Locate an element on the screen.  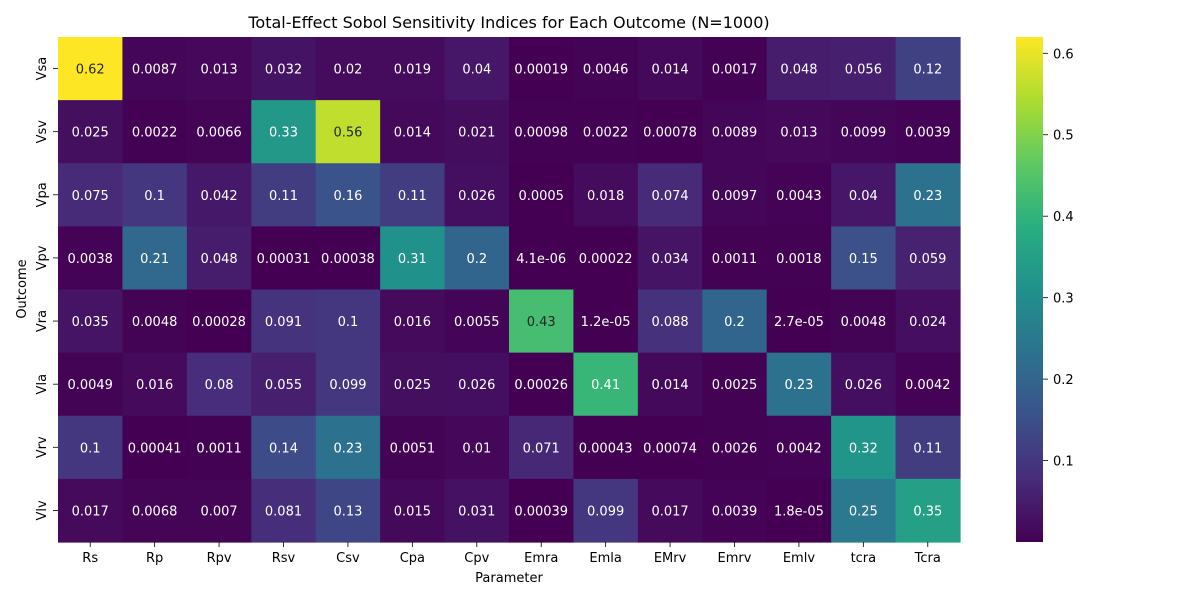
cell-value-label: 0.0018 is located at coordinates (799, 259).